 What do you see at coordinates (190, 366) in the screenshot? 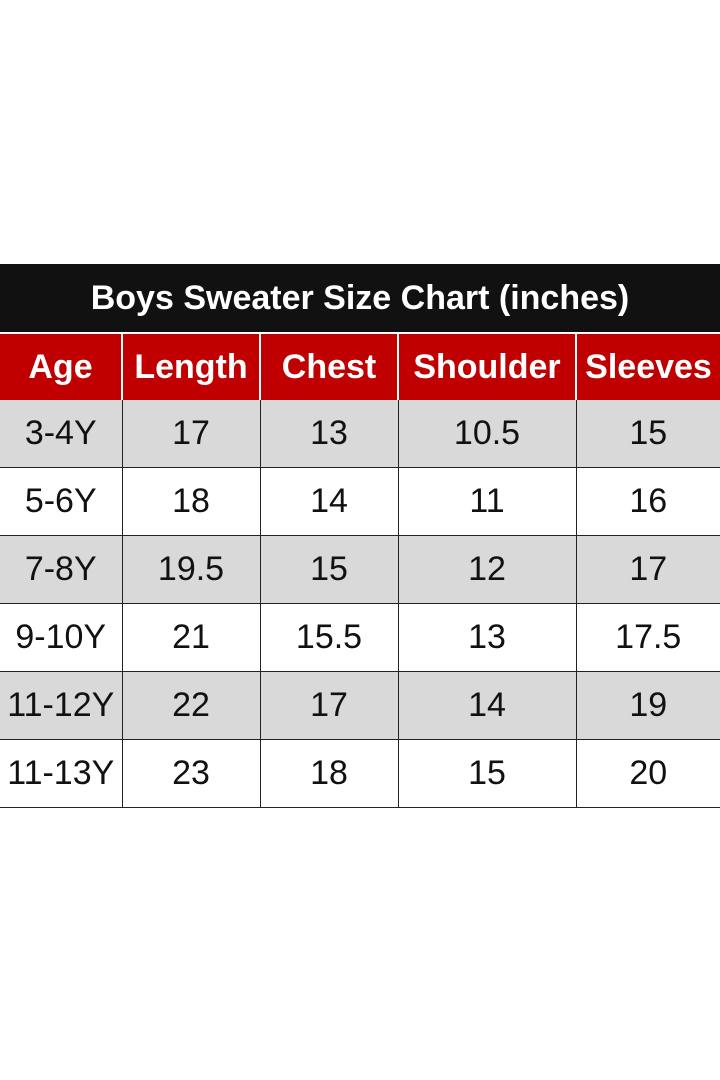
I see `column-header-length: Length` at bounding box center [190, 366].